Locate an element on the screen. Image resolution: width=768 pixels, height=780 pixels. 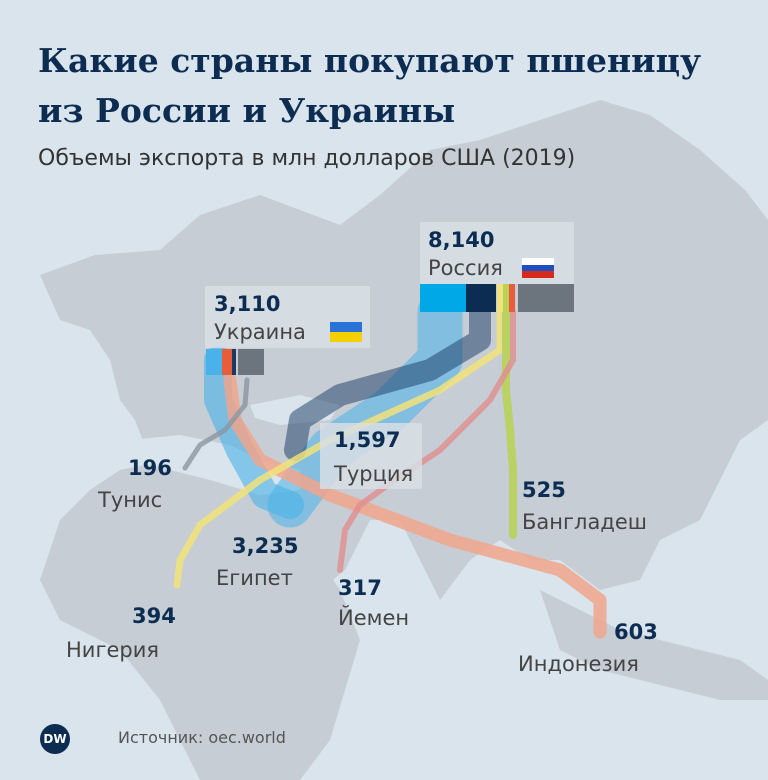
ukraine-bar-egypt is located at coordinates (214, 362).